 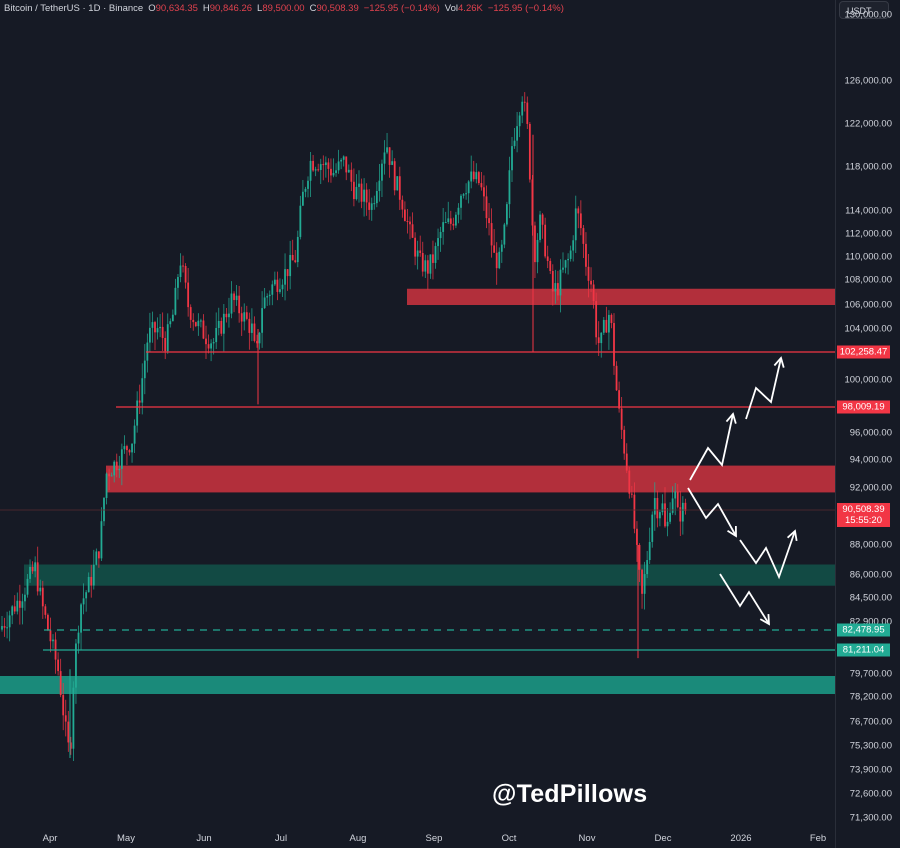 I want to click on resistance-zone-92k, so click(x=470, y=479).